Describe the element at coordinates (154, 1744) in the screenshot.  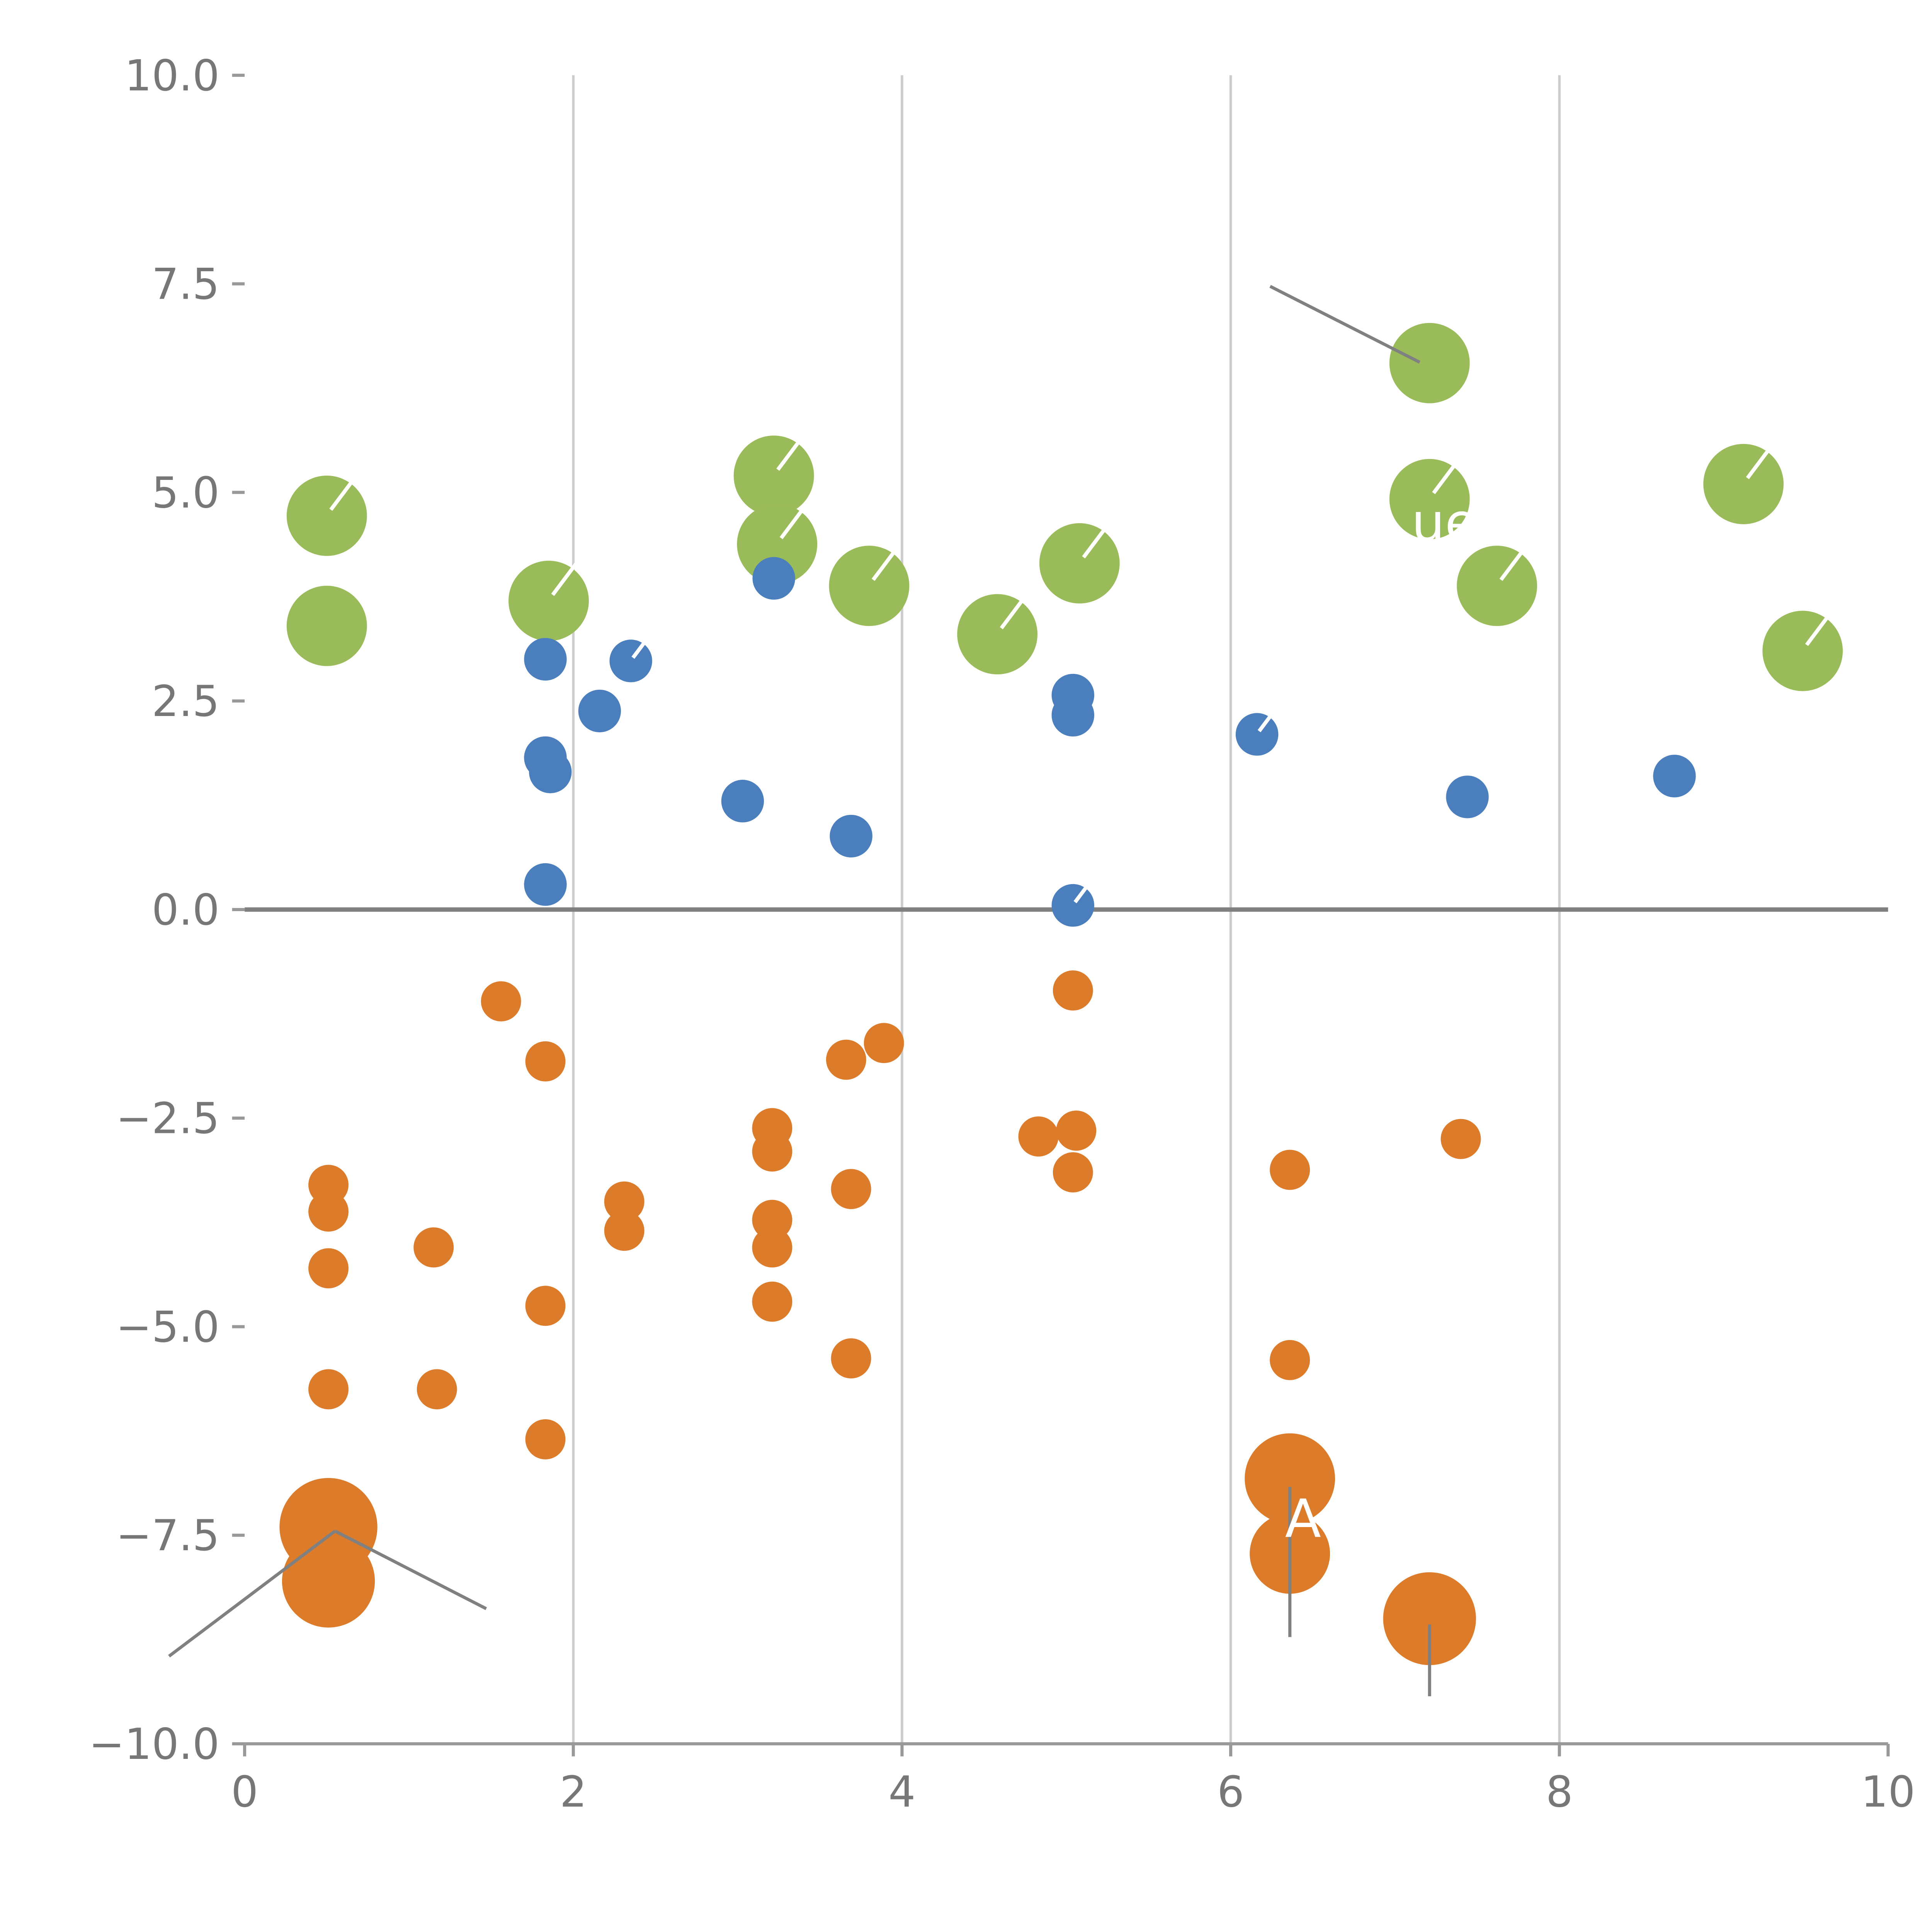
I see `y-tick-label: −10.0` at that location.